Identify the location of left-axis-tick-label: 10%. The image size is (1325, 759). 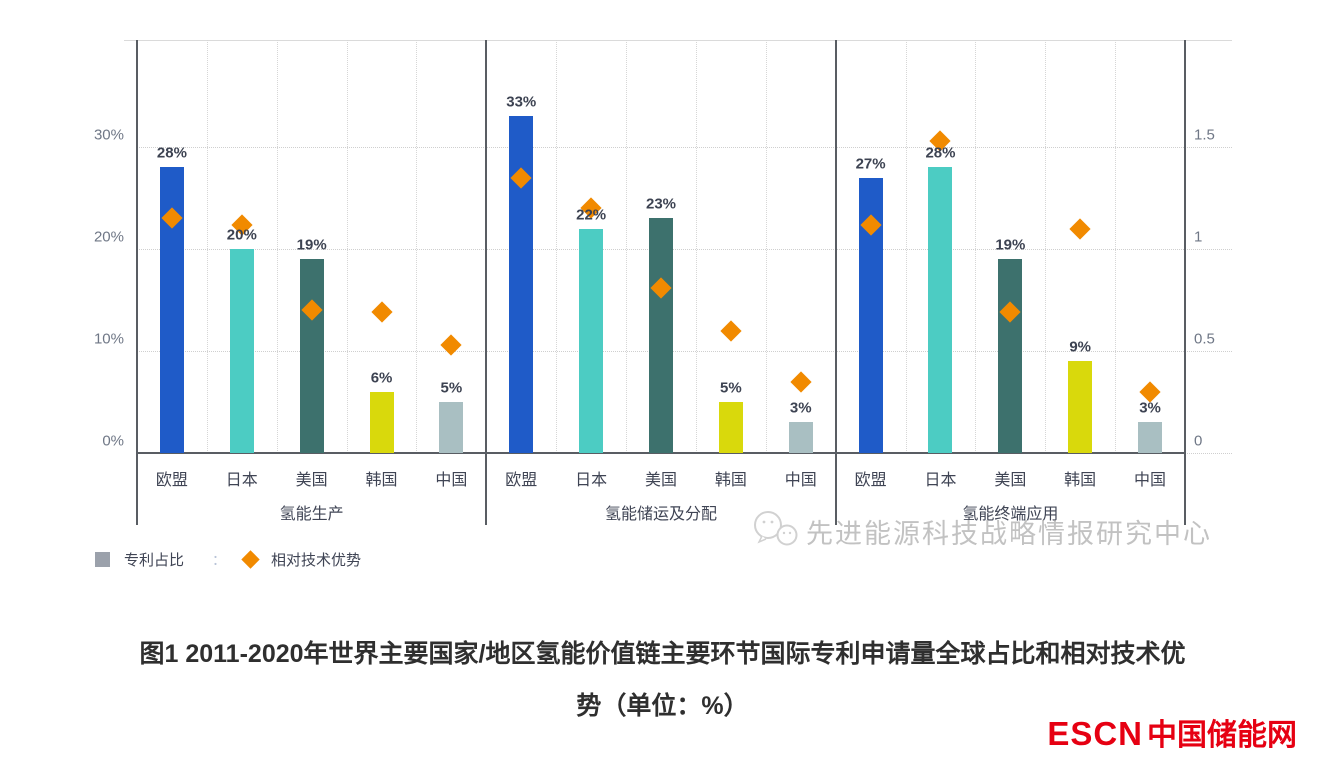
(108, 339).